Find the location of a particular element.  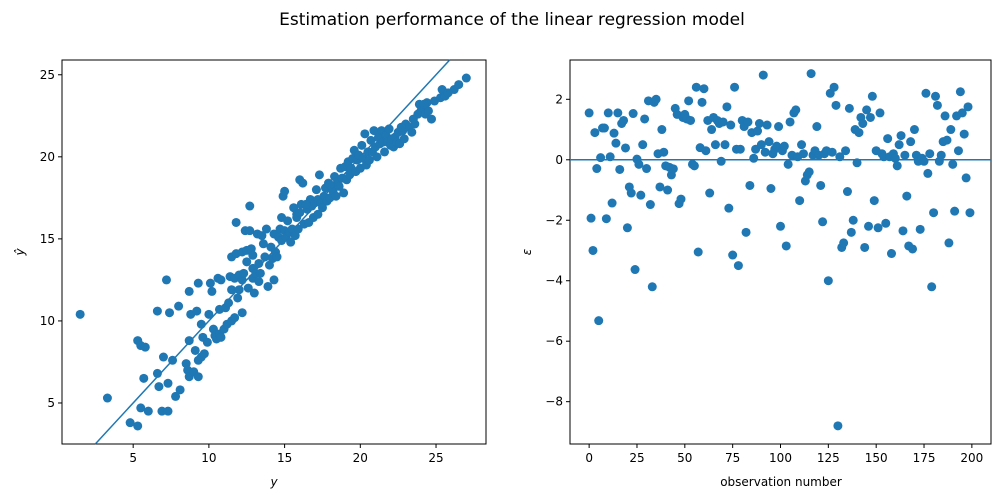

y-tick-label: 25 is located at coordinates (47, 75).